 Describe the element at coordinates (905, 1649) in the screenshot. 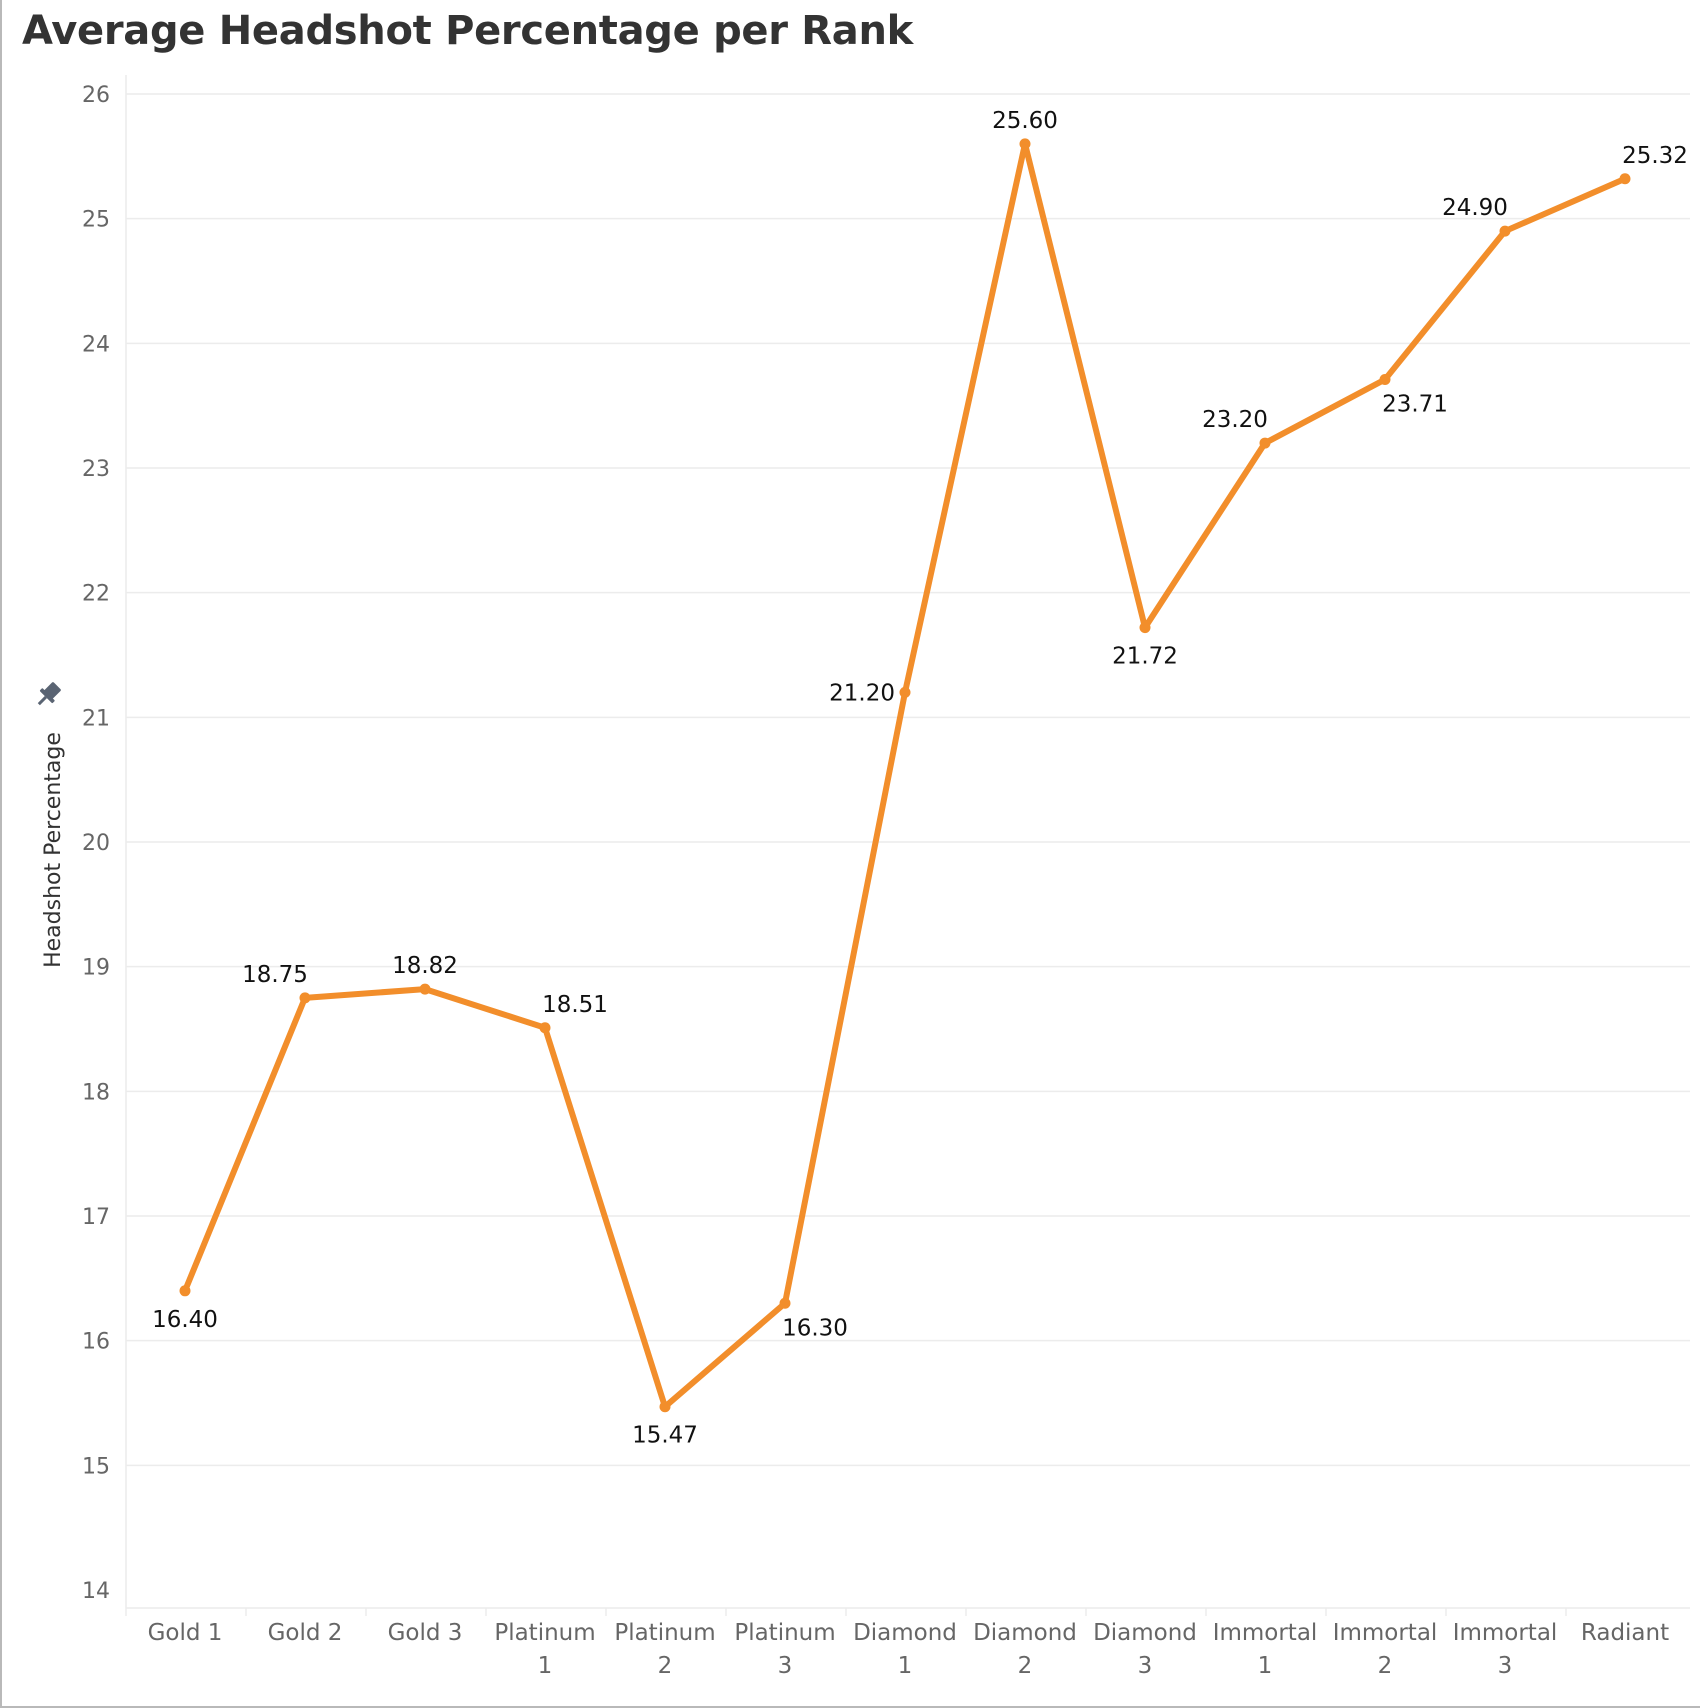

I see `x-tick-label: Diamond 1` at that location.